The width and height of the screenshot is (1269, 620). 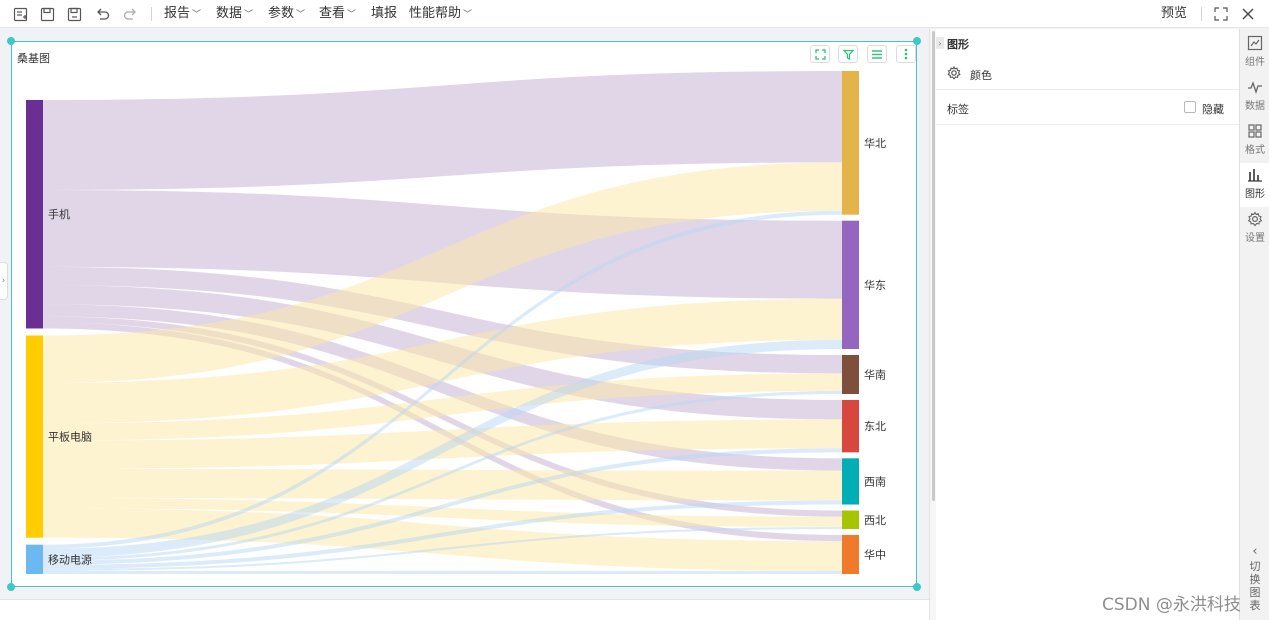 What do you see at coordinates (958, 109) in the screenshot?
I see `label-label: 标签` at bounding box center [958, 109].